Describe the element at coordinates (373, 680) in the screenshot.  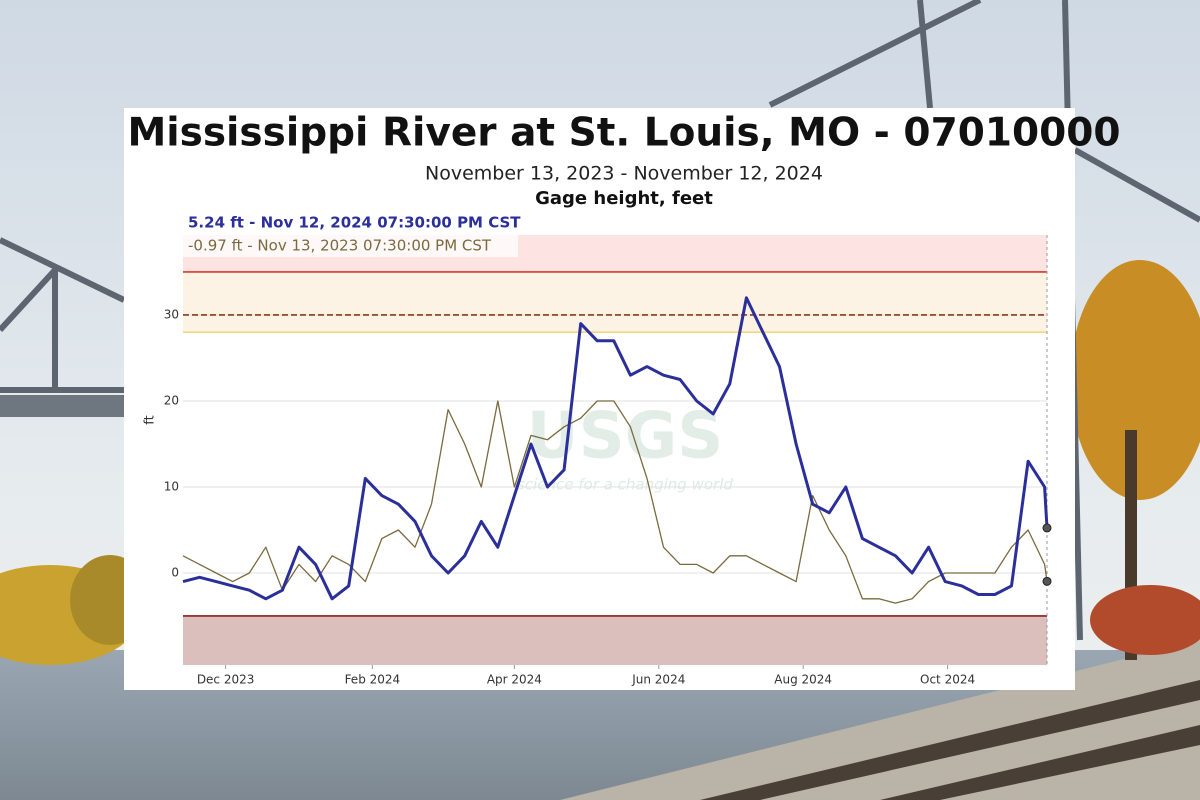
I see `x-tick-label: Feb 2024` at that location.